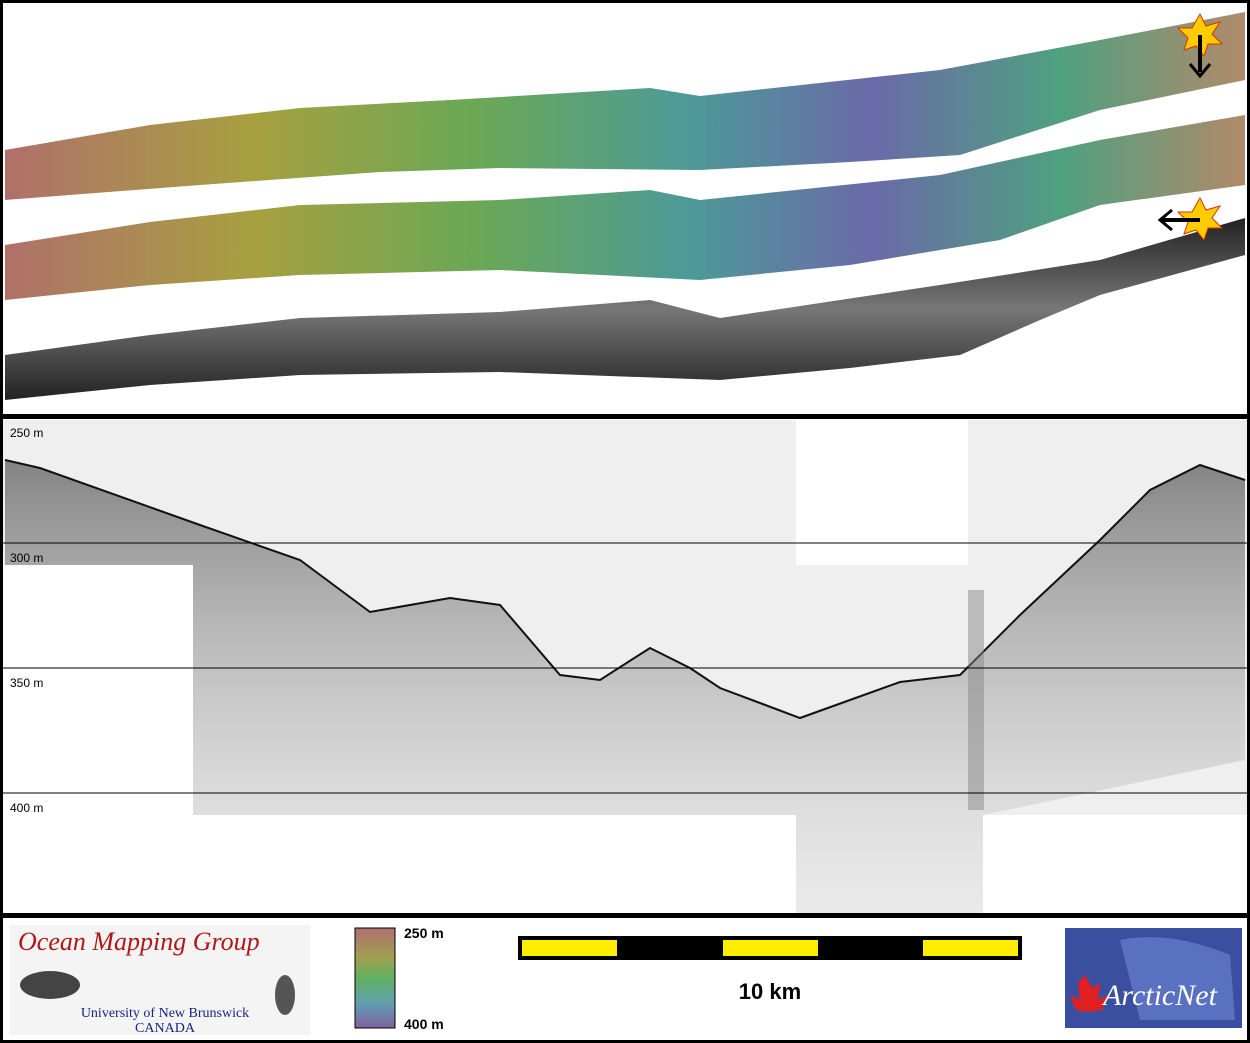 This screenshot has height=1043, width=1250. What do you see at coordinates (26, 433) in the screenshot?
I see `depth-label: 250 m` at bounding box center [26, 433].